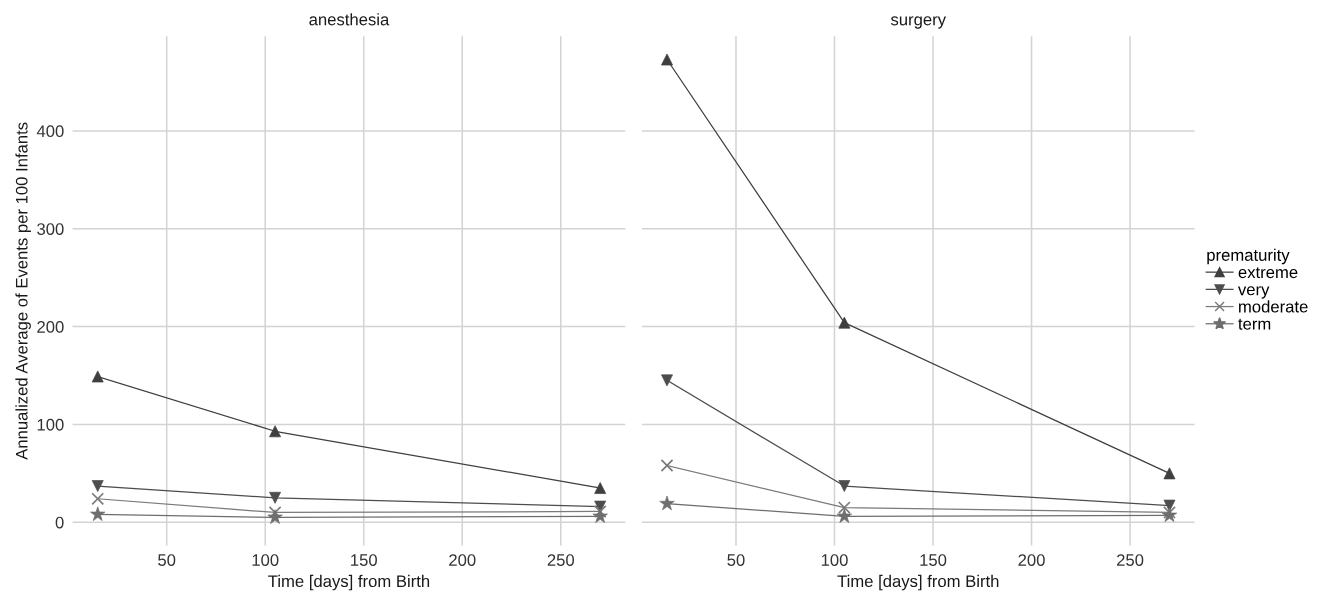 The width and height of the screenshot is (1320, 606). Describe the element at coordinates (50, 131) in the screenshot. I see `y-tick-label: 400` at that location.